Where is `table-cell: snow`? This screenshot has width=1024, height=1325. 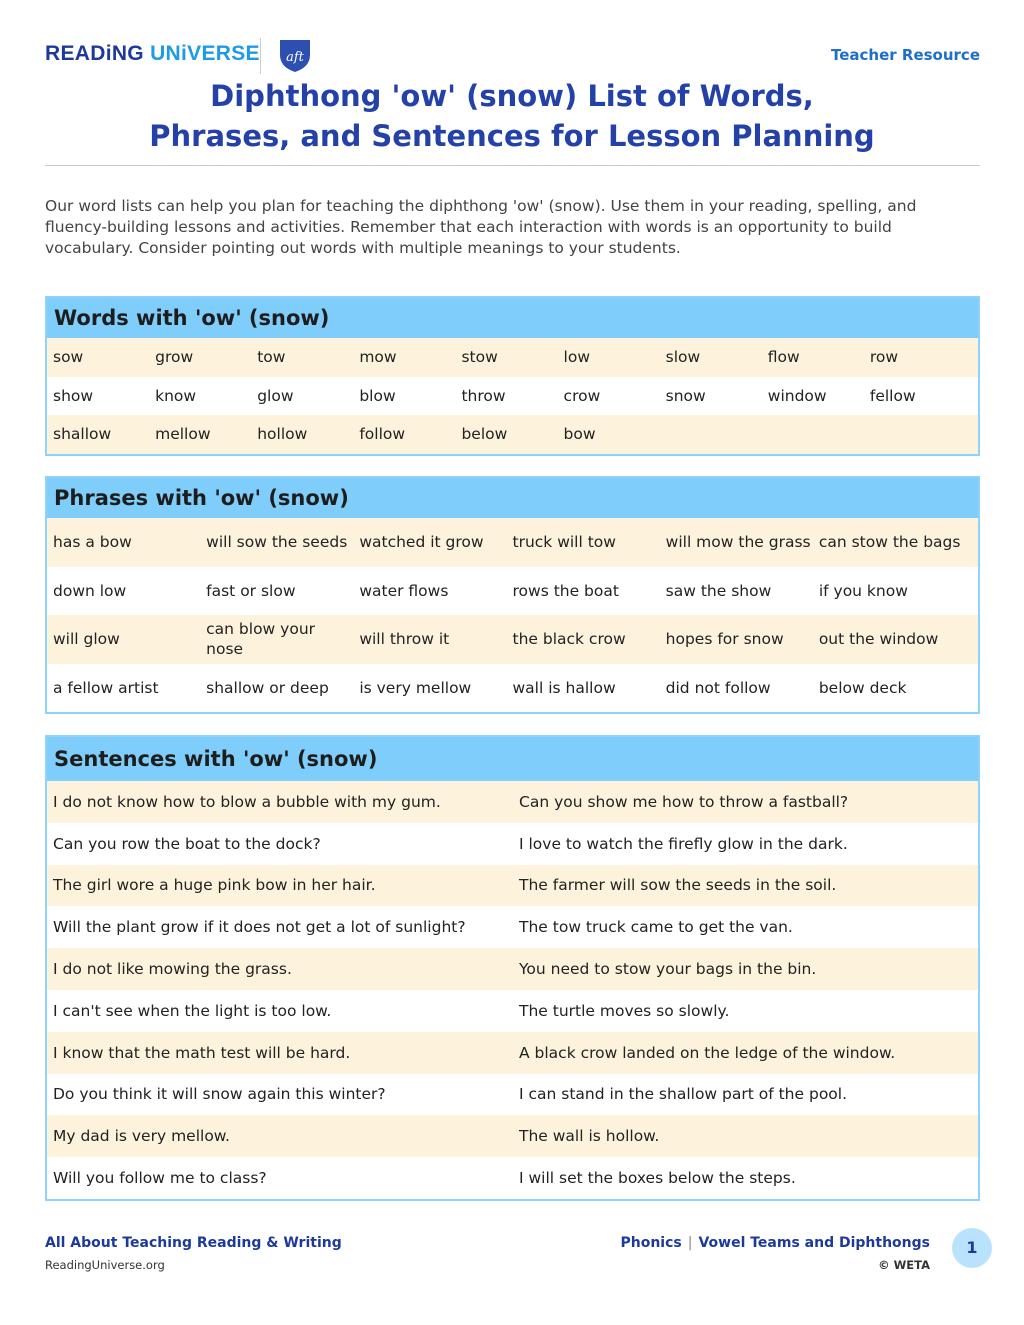
table-cell: snow is located at coordinates (685, 395).